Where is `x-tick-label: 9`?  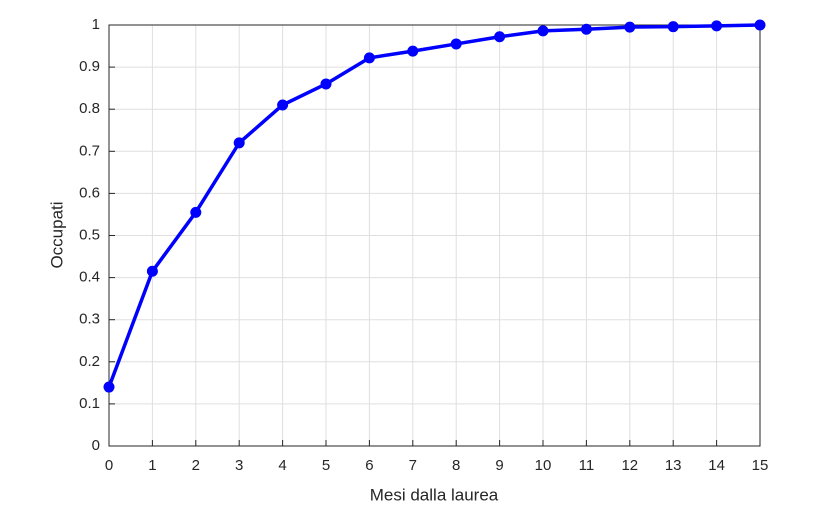 x-tick-label: 9 is located at coordinates (499, 465).